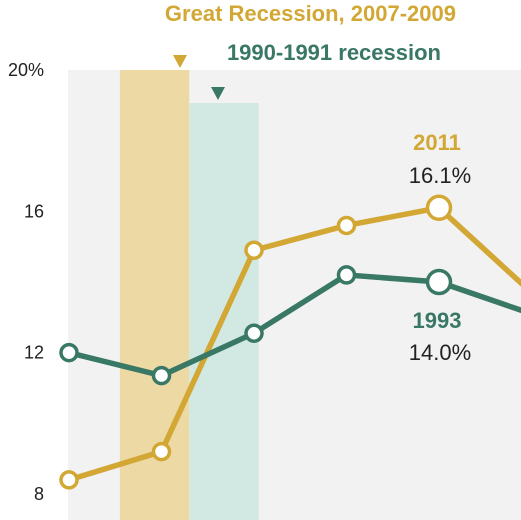  I want to click on band-label-1: 1990-1991 recession, so click(334, 52).